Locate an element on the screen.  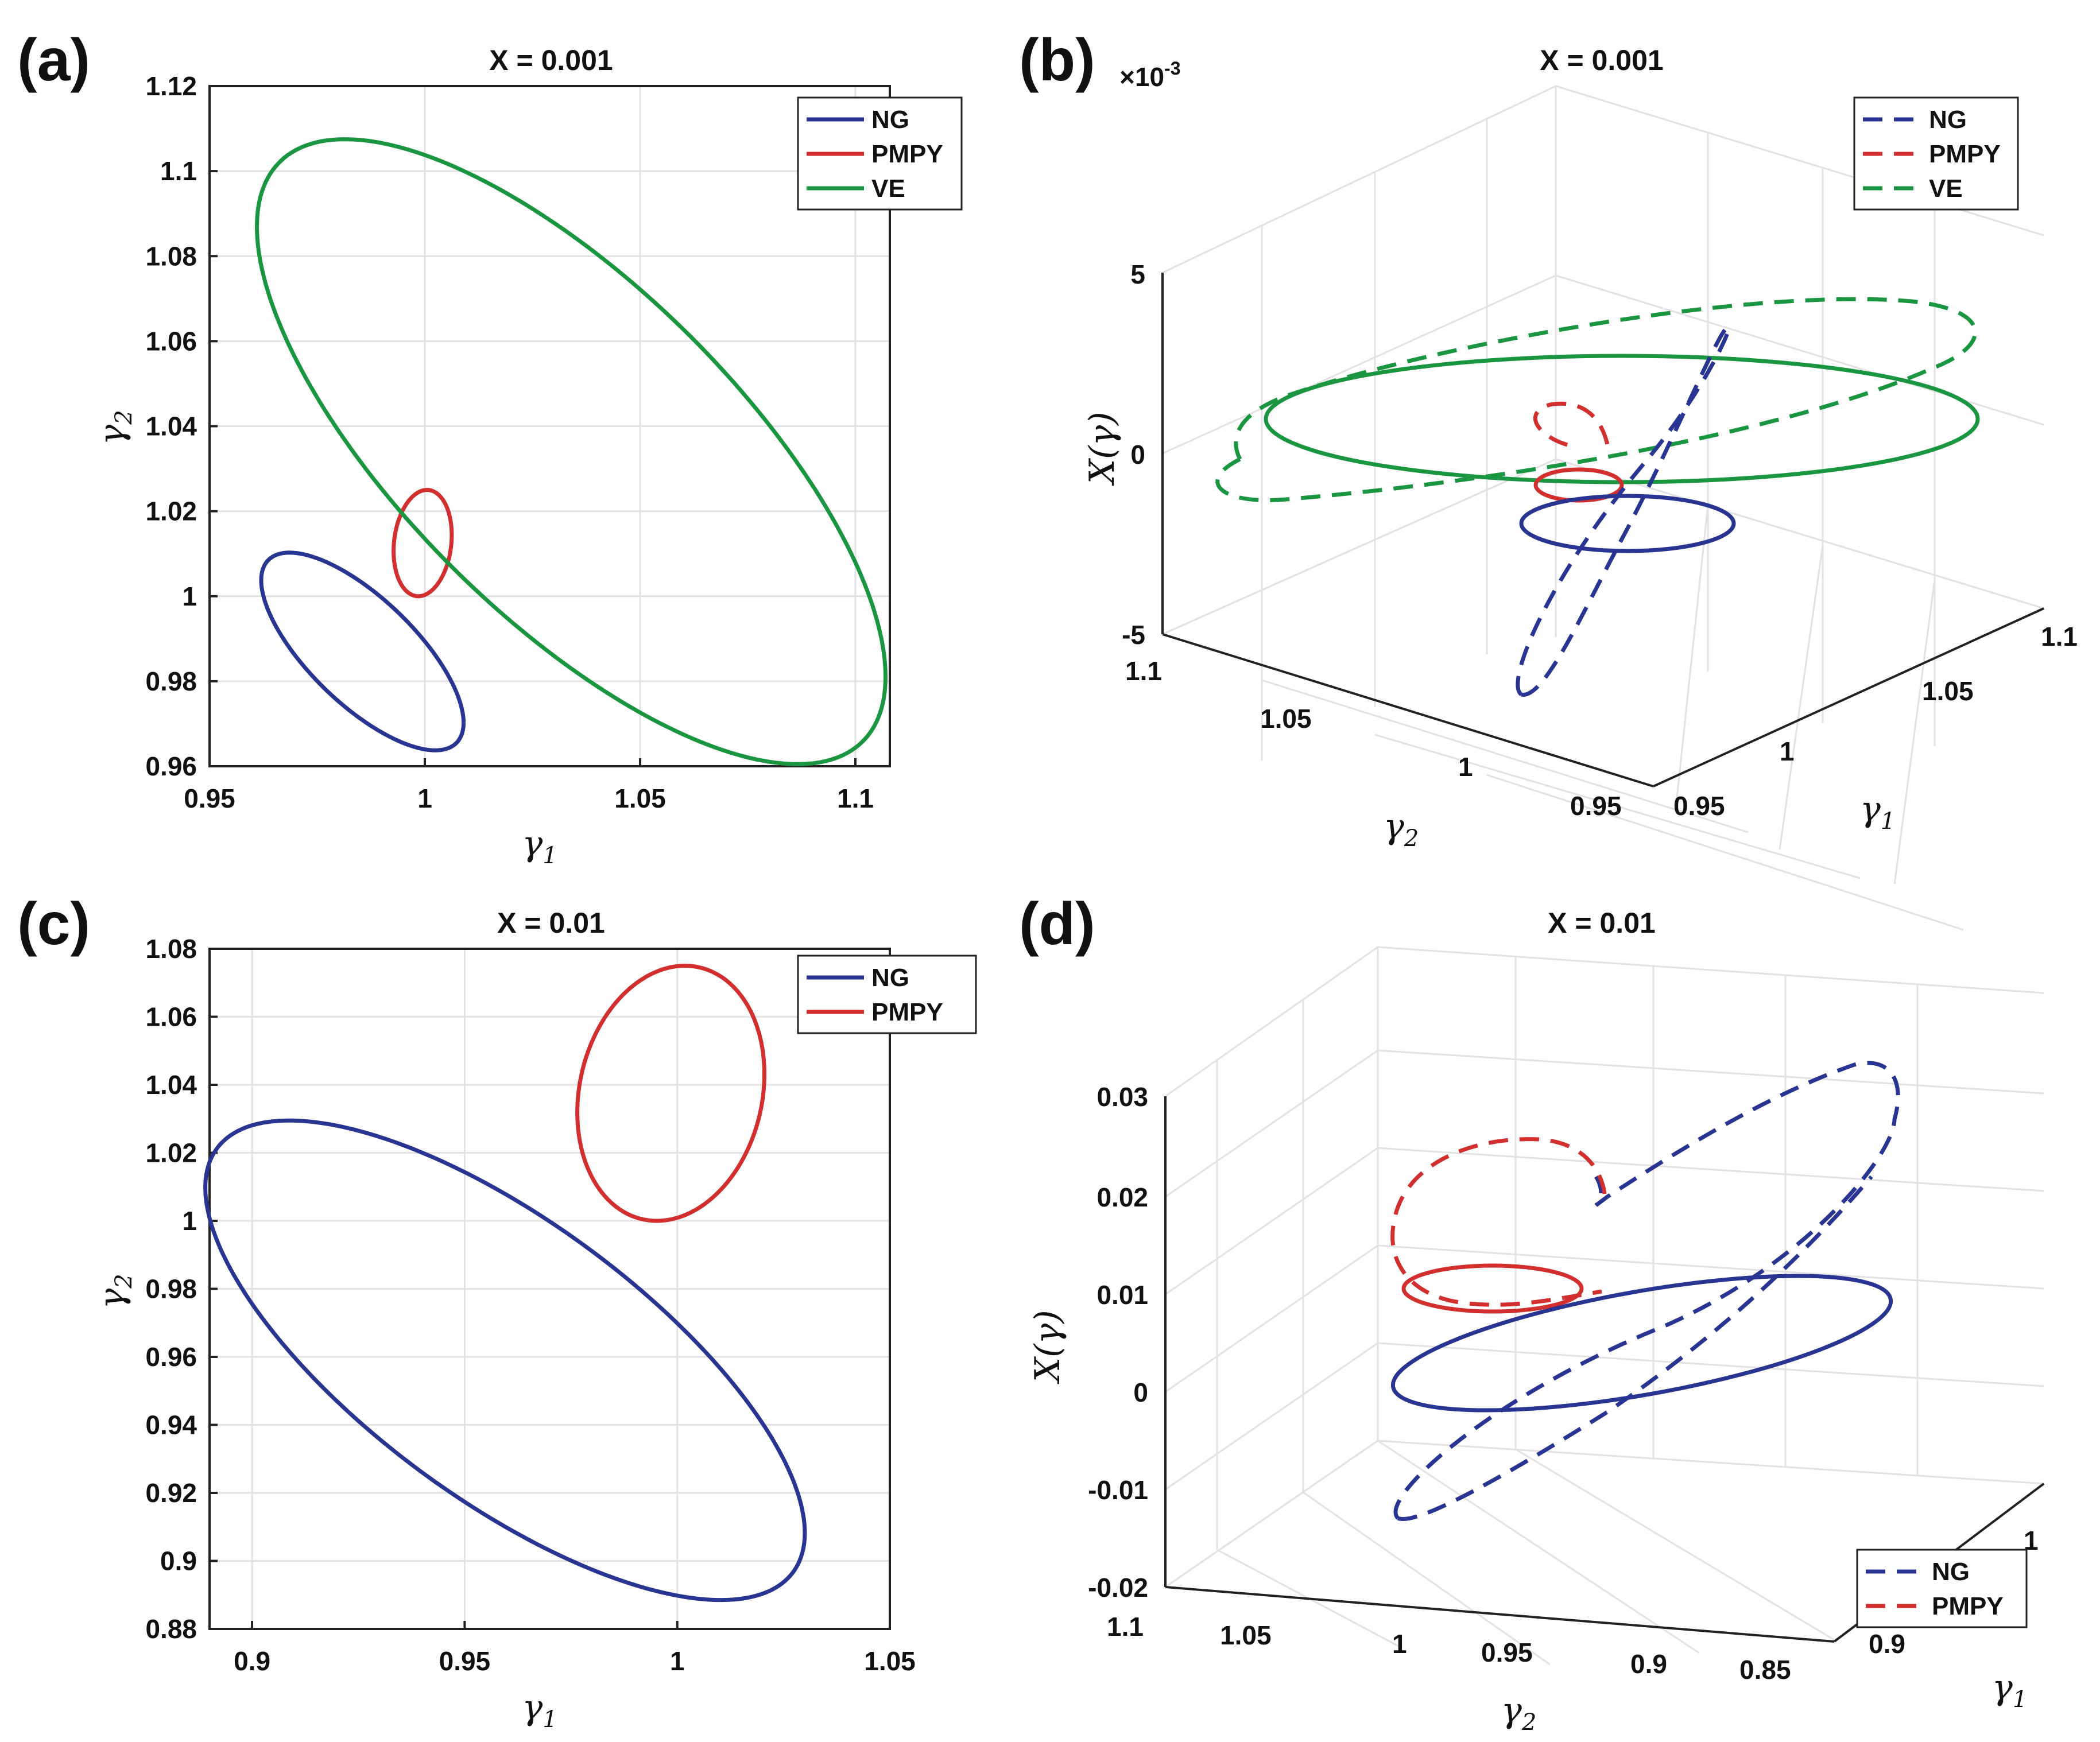
panel-a-ylabel: γ2 is located at coordinates (114, 427).